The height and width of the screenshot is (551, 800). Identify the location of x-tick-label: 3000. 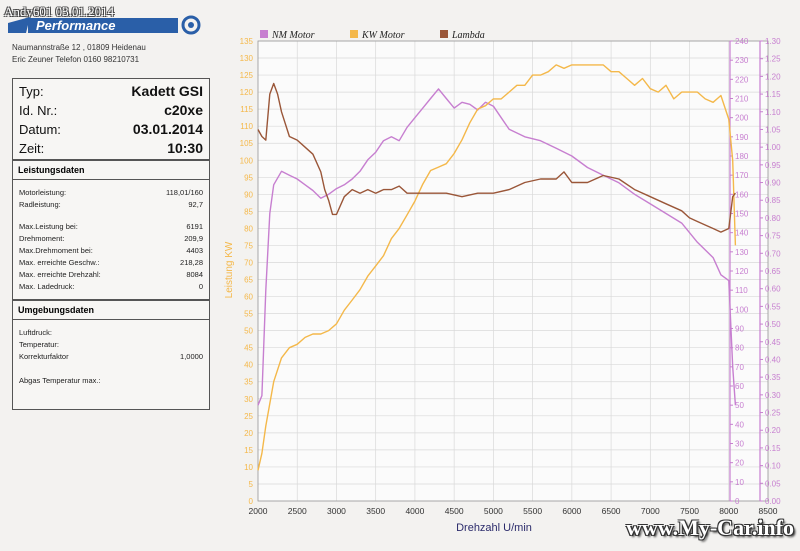
(336, 511).